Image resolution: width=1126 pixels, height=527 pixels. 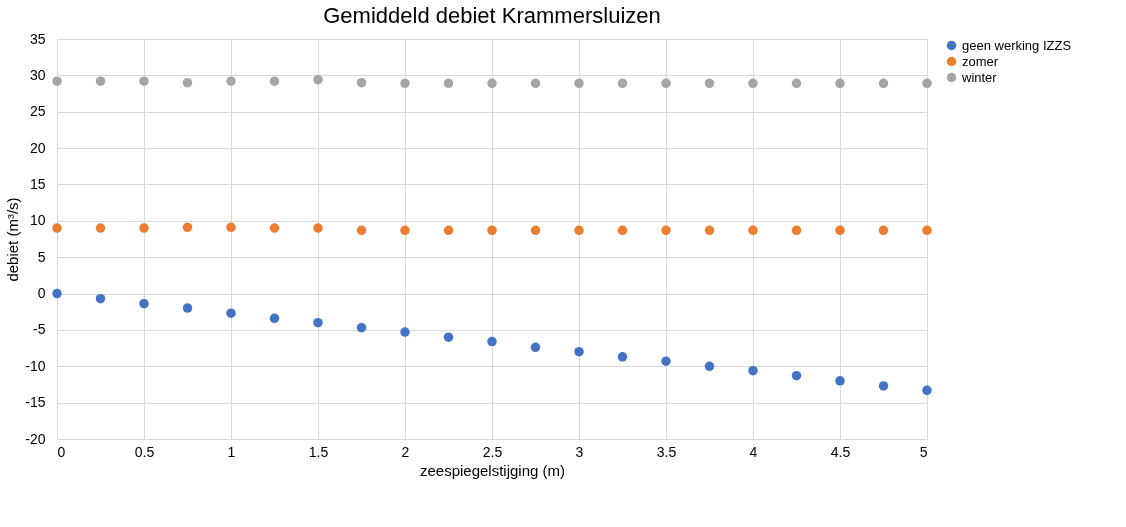 What do you see at coordinates (492, 470) in the screenshot?
I see `x-axis-title: zeespiegelstijging (m)` at bounding box center [492, 470].